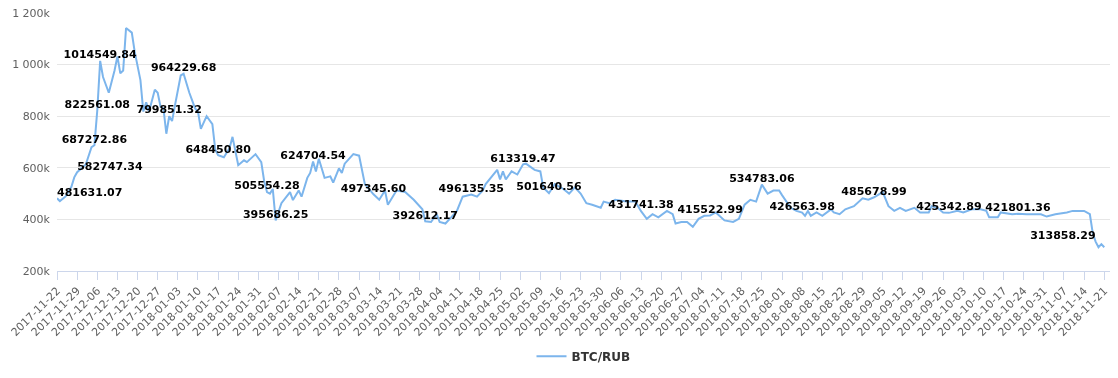 The image size is (1118, 378). What do you see at coordinates (110, 166) in the screenshot?
I see `data-label: 582747.34` at bounding box center [110, 166].